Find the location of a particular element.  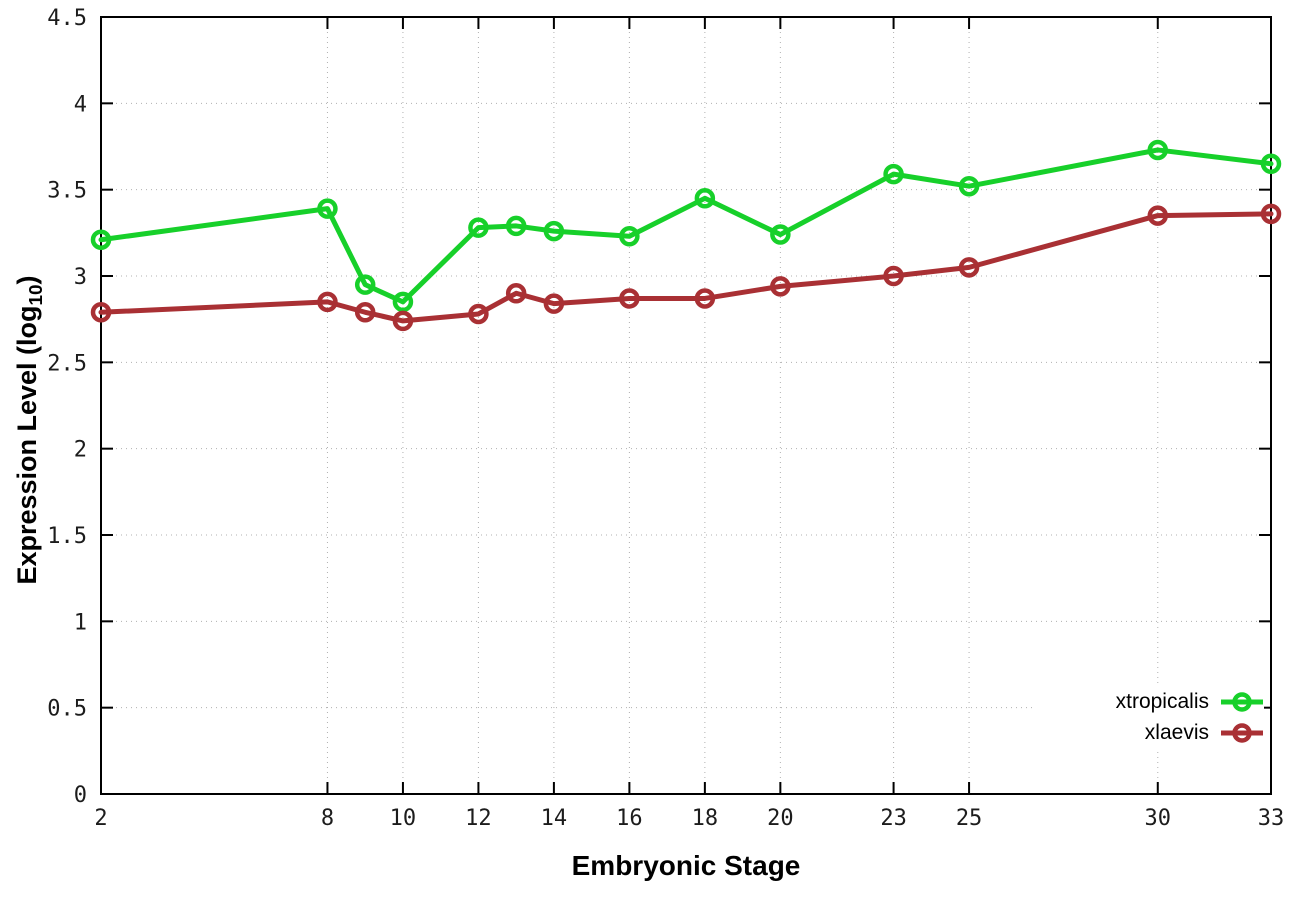

line-marker-swatch-xtropicalis is located at coordinates (1242, 701).